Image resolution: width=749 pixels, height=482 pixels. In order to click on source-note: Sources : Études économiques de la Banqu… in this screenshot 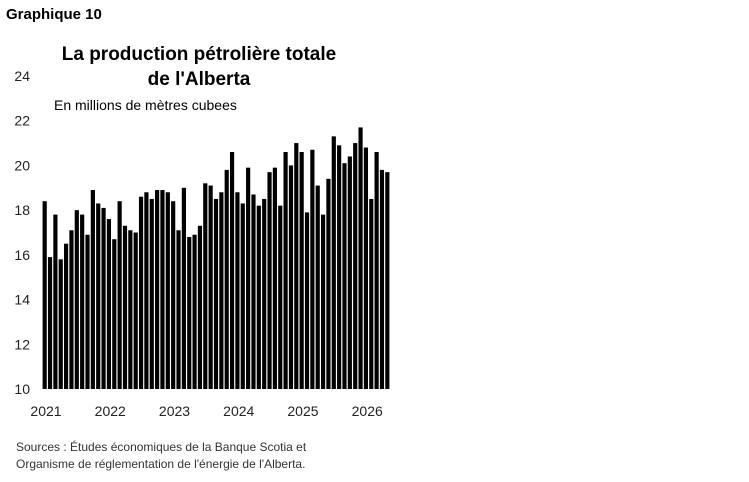, I will do `click(161, 456)`.